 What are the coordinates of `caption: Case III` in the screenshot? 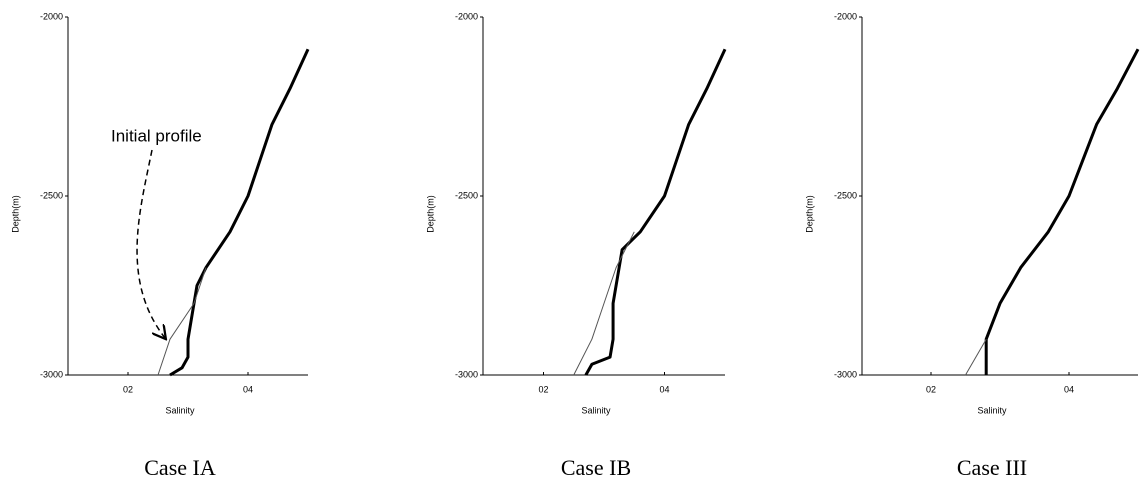 It's located at (992, 467).